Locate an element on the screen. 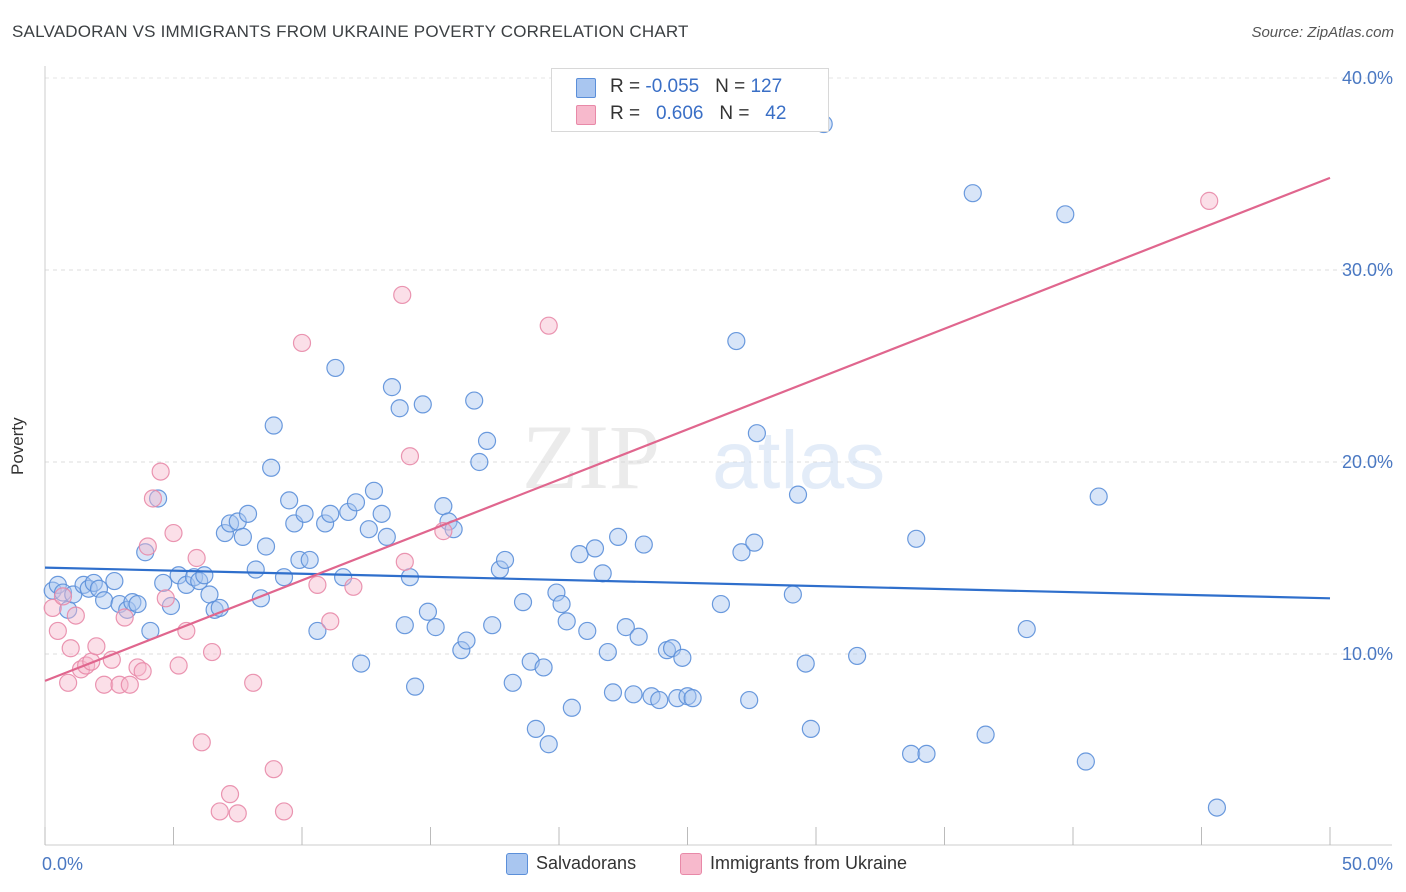  trend-line-salvadorans is located at coordinates (687, 583).